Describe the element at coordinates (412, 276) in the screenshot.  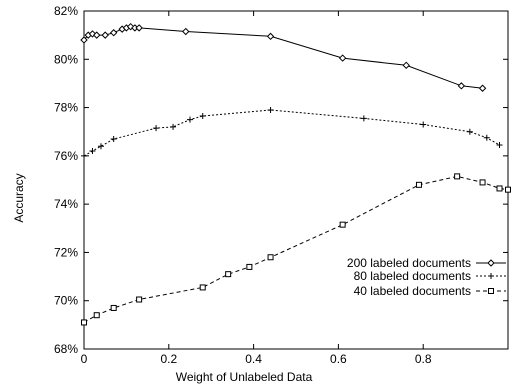
I see `legend-label: 80 labeled documents` at that location.